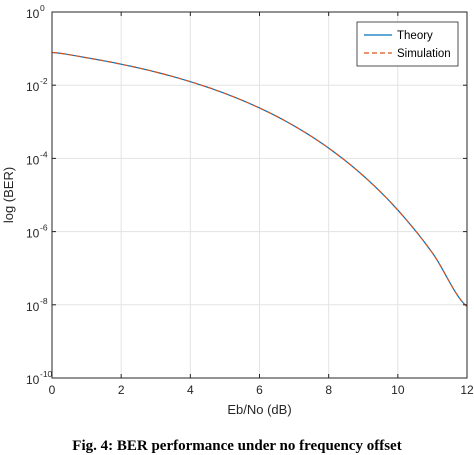  I want to click on y-axis-label: log (BER), so click(8, 195).